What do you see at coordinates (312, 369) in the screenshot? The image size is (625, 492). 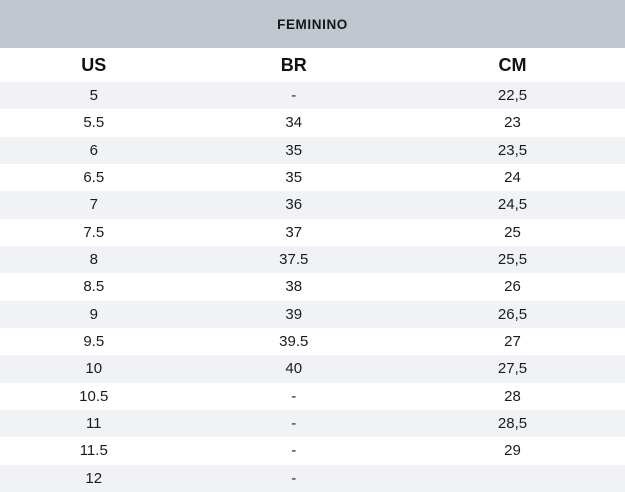 I see `size-row: 10 40 27,5` at bounding box center [312, 369].